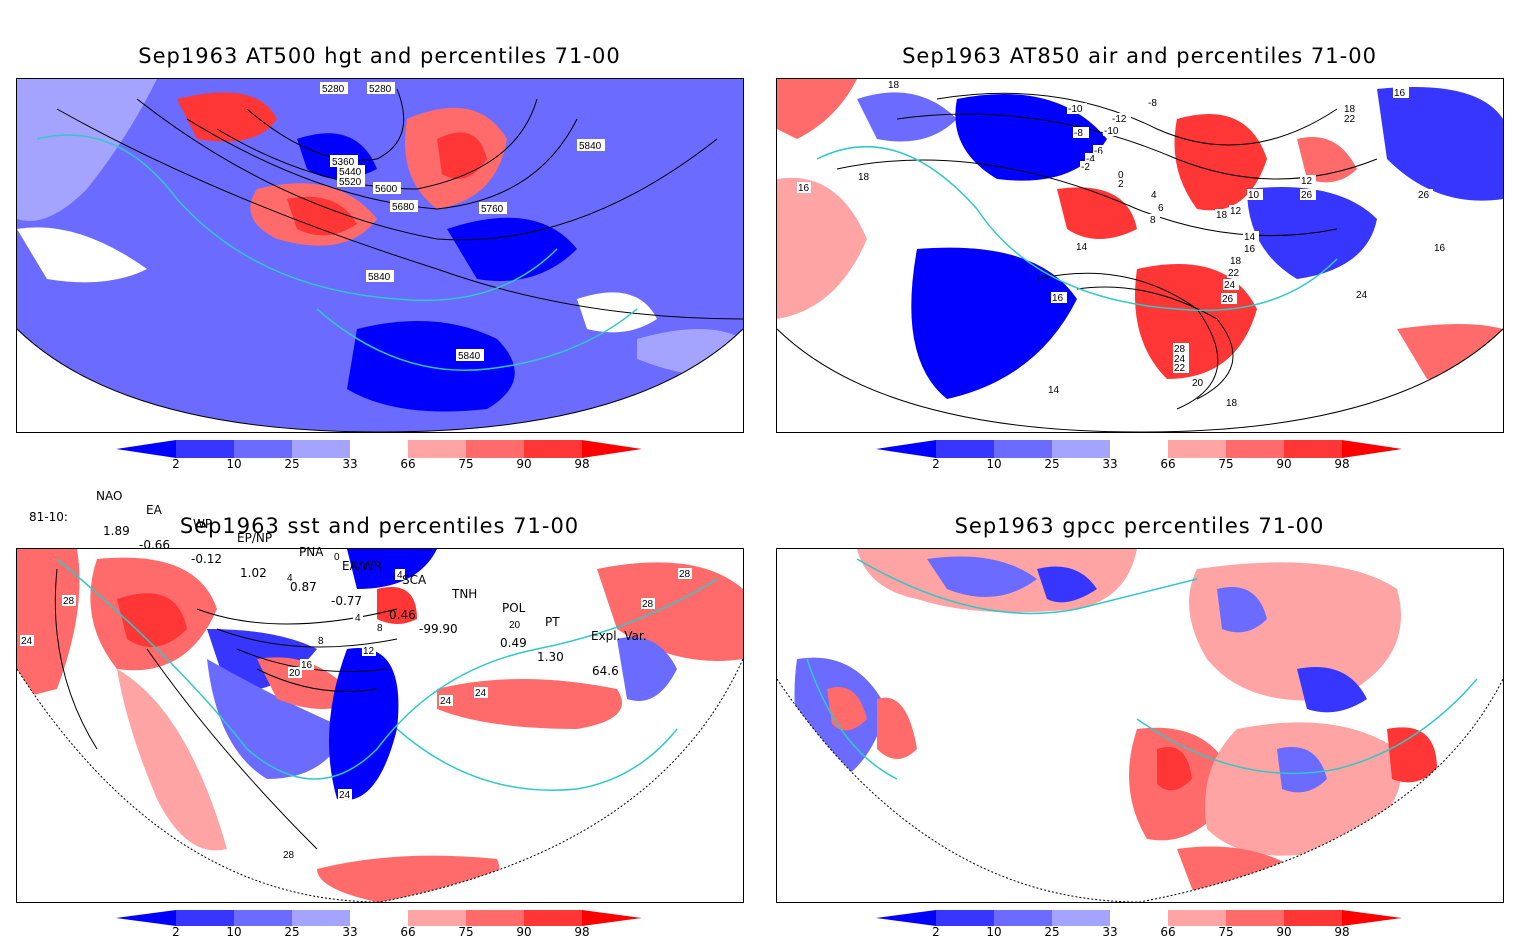 The image size is (1520, 940). I want to click on index-row-label: 81-10:, so click(48, 517).